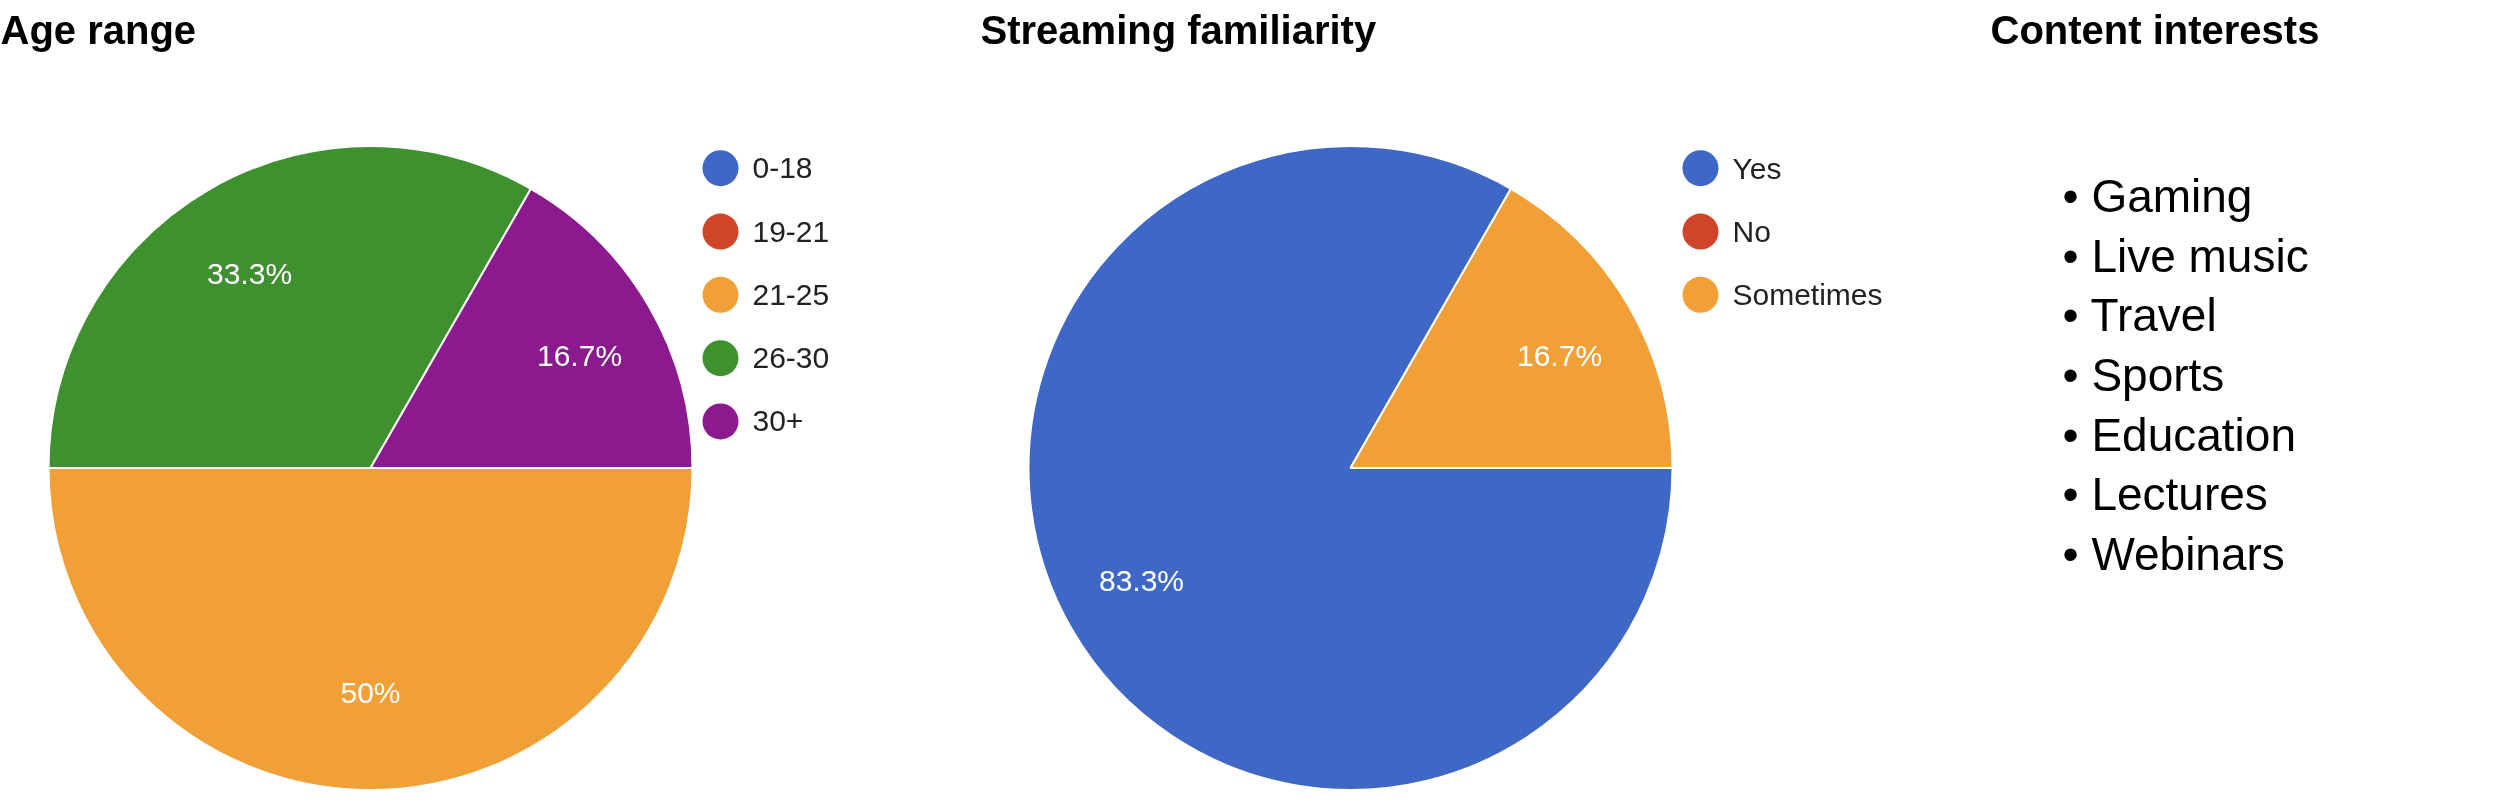  I want to click on data-label: 50%, so click(370, 693).